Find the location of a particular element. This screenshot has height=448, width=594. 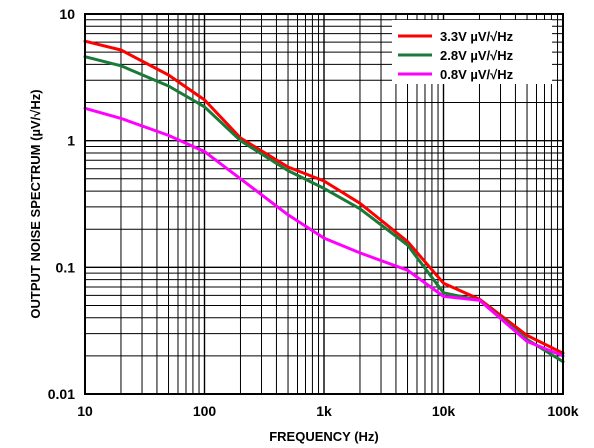

x-tick-label: 10k is located at coordinates (444, 411).